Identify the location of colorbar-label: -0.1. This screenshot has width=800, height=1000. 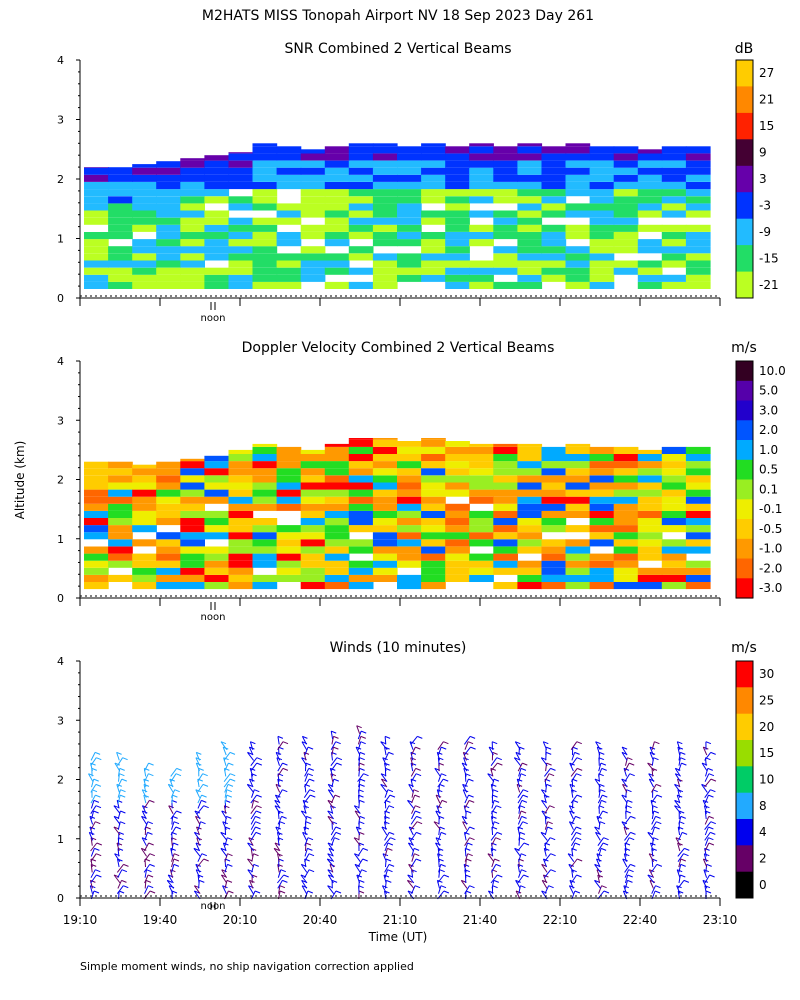
(770, 509).